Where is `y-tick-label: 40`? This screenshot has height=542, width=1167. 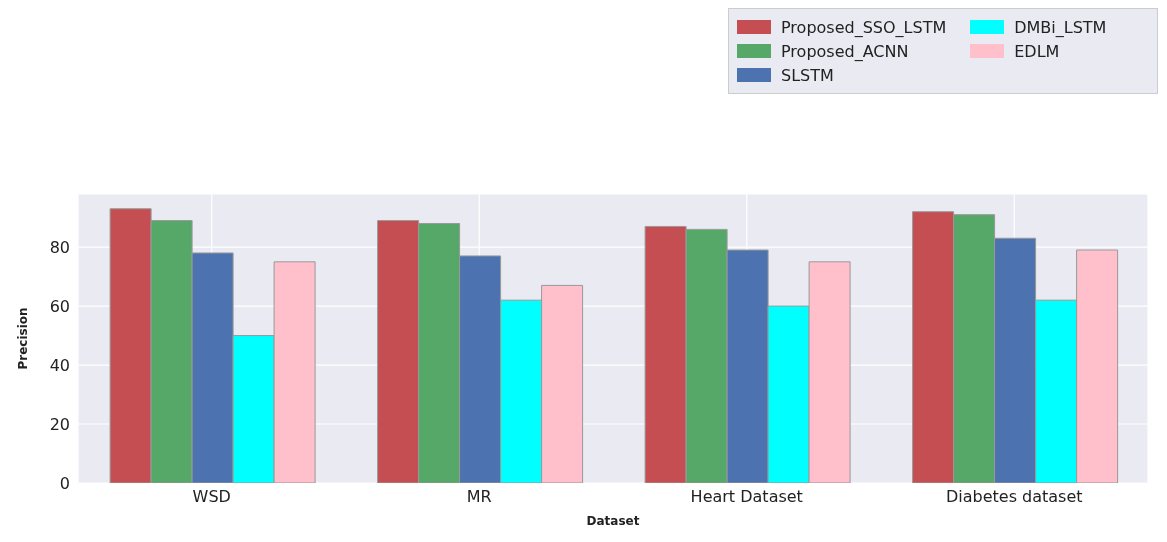
y-tick-label: 40 is located at coordinates (59, 365).